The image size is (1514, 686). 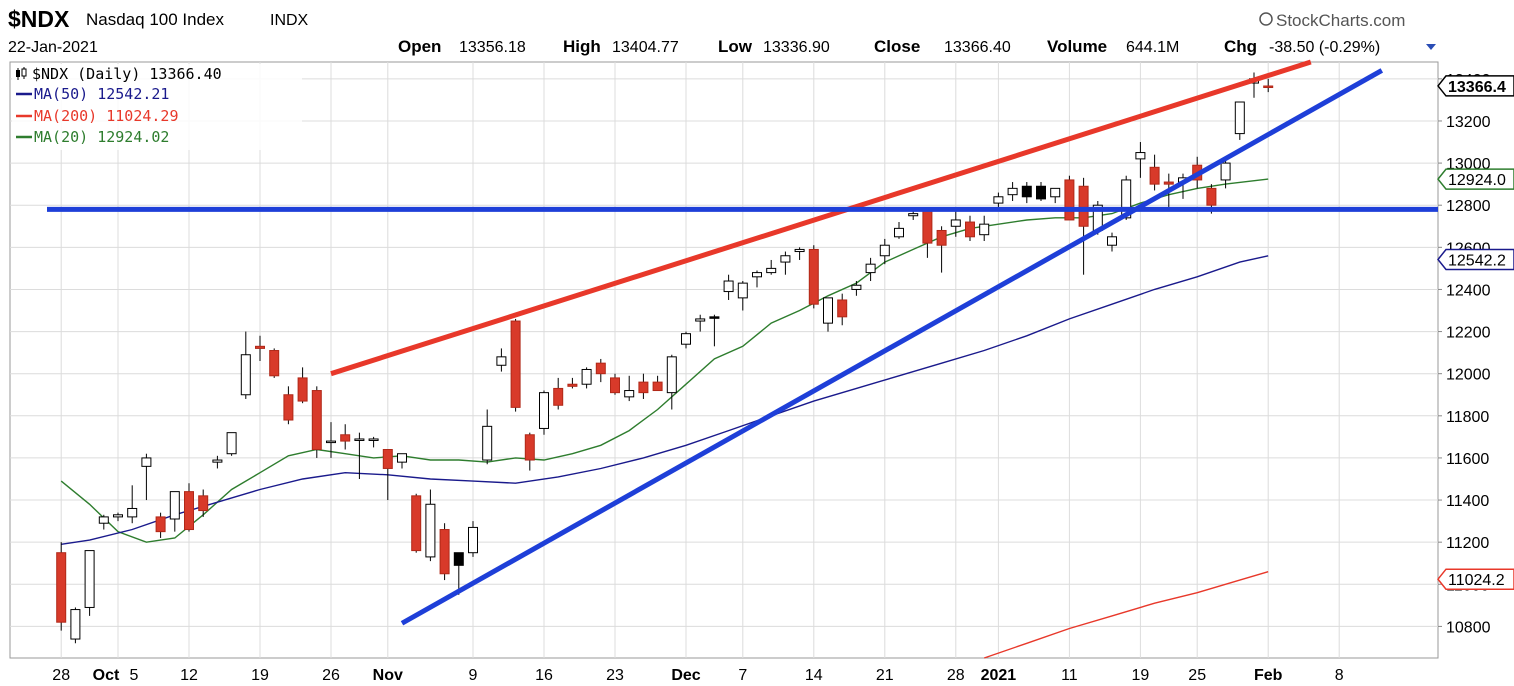 I want to click on price-tag: 12542.2, so click(x=1475, y=259).